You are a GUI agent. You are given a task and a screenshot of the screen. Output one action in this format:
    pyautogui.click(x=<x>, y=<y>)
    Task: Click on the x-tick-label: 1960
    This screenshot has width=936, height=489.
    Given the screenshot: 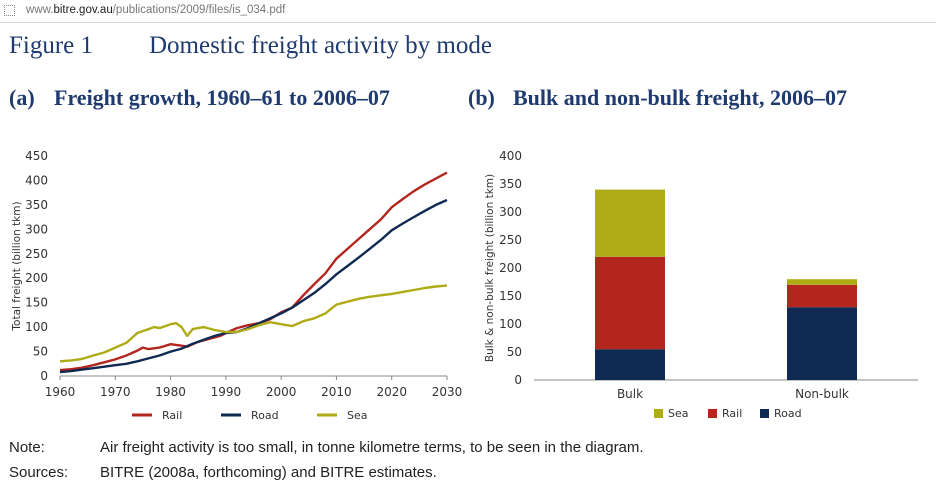 What is the action you would take?
    pyautogui.click(x=60, y=392)
    